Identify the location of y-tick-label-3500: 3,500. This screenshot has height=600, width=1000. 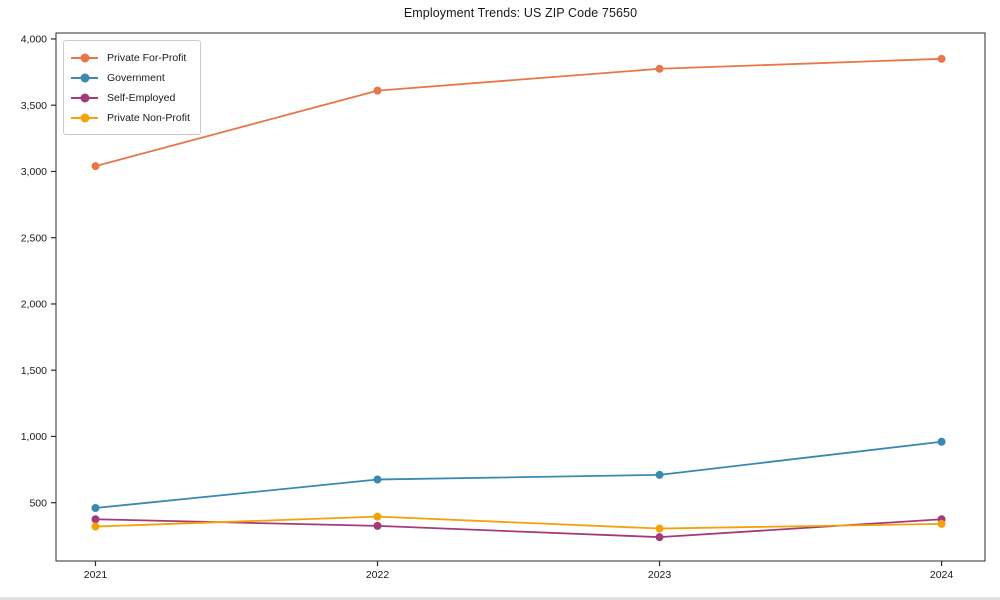
(34, 106).